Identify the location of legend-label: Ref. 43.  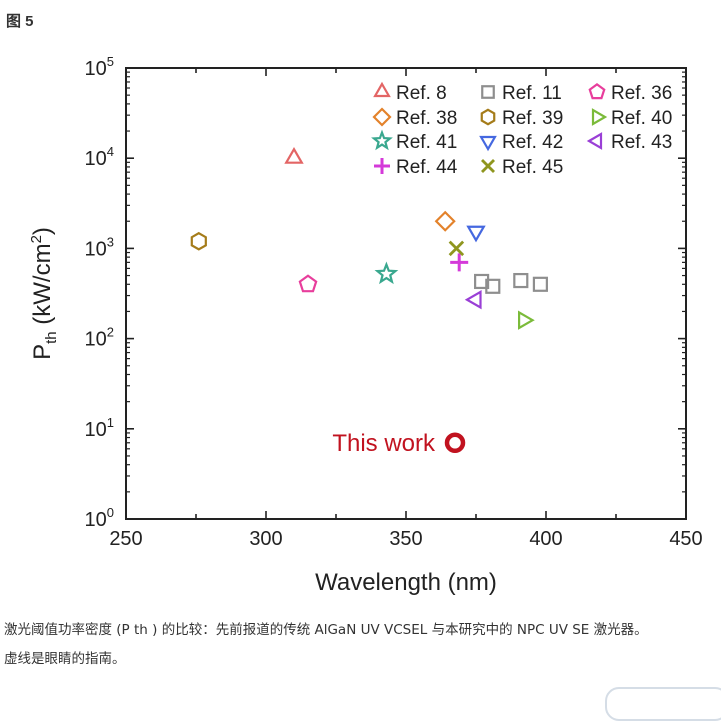
(641, 142).